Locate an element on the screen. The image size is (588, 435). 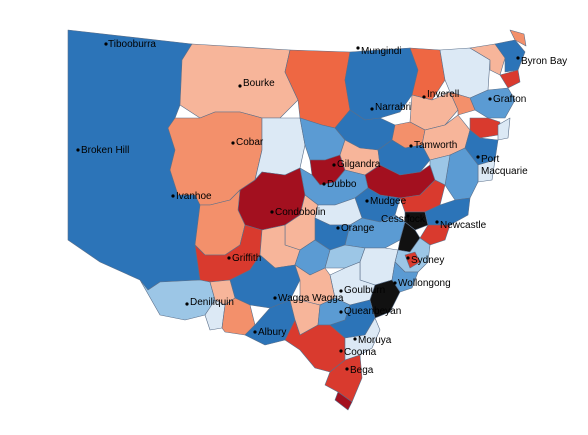
town-dot-mungindi is located at coordinates (358, 48).